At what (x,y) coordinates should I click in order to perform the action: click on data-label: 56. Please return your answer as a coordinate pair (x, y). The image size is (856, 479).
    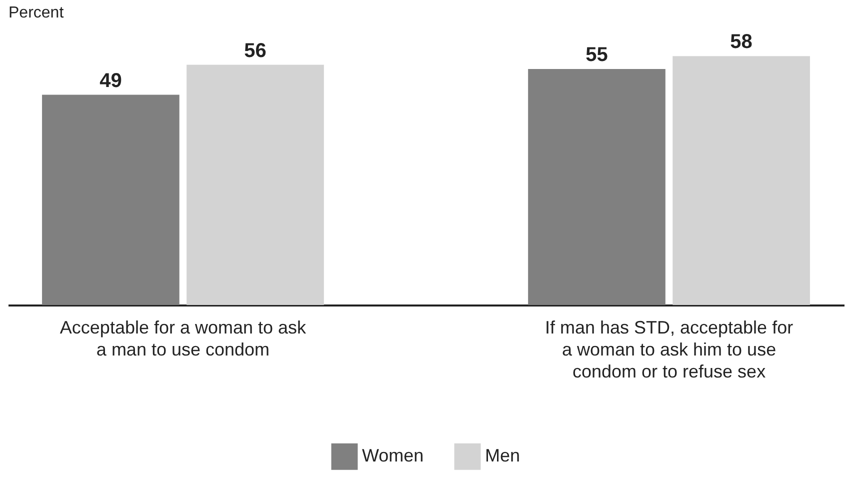
    Looking at the image, I should click on (255, 51).